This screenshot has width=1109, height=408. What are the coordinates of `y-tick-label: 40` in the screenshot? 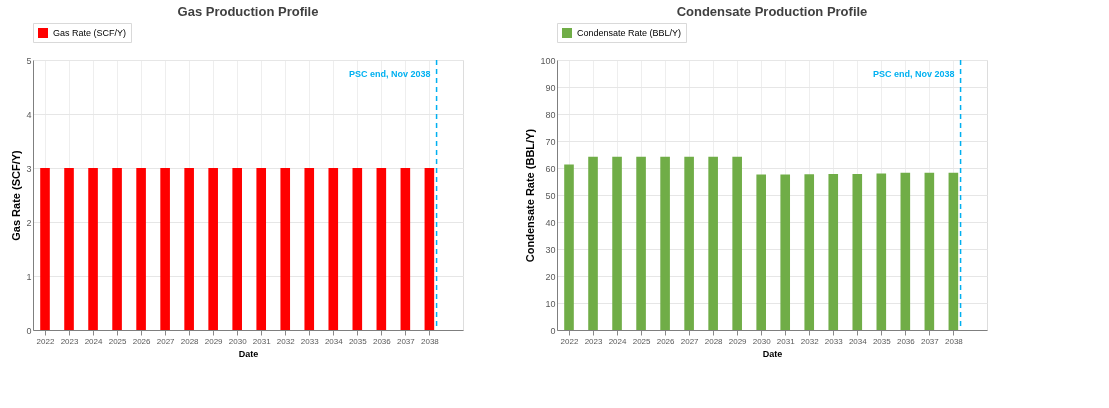 It's located at (550, 222).